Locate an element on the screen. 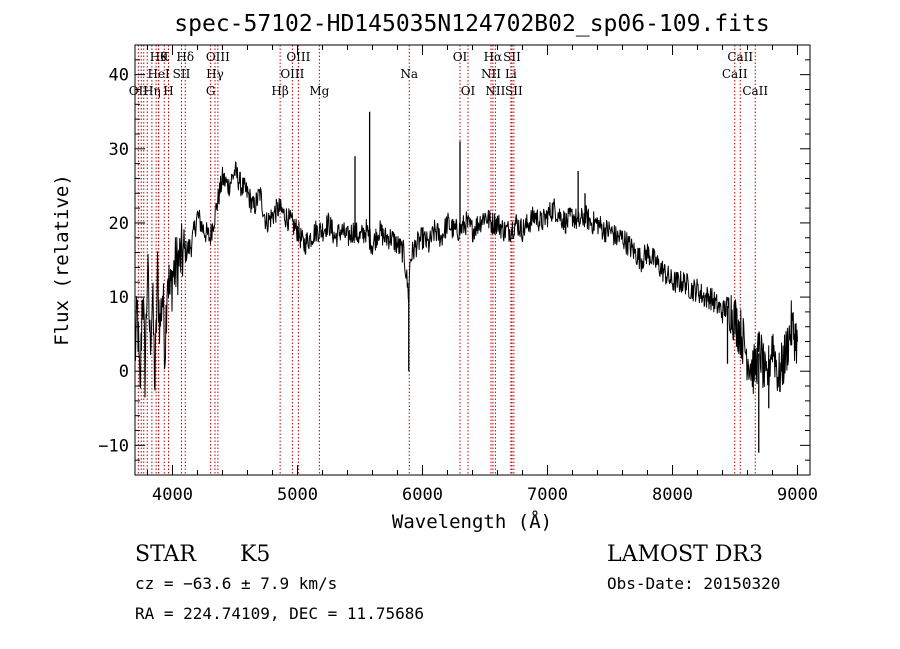 This screenshot has height=649, width=900. line-marker-label: Hδ is located at coordinates (185, 57).